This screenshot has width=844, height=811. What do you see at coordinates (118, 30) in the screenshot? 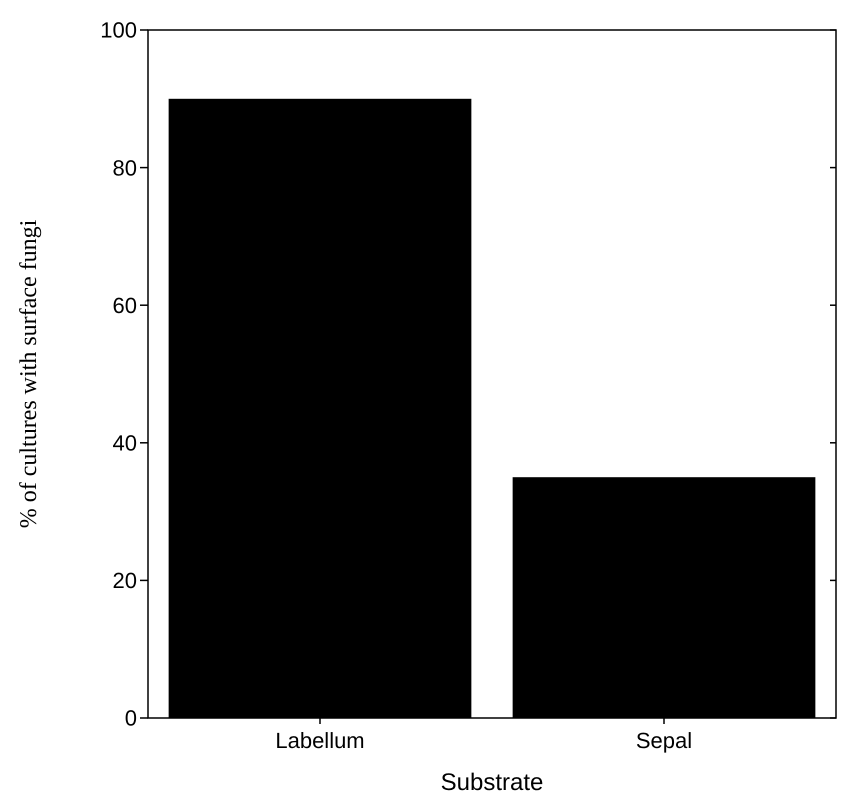
I see `y-tick-label: 100` at bounding box center [118, 30].